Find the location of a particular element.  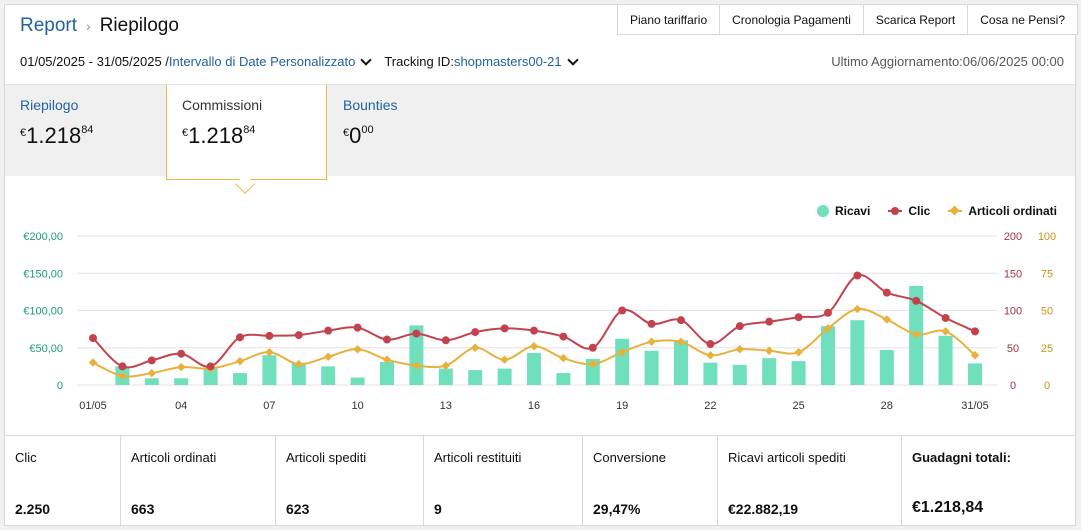

breadcrumb-report-link: Report is located at coordinates (49, 25).